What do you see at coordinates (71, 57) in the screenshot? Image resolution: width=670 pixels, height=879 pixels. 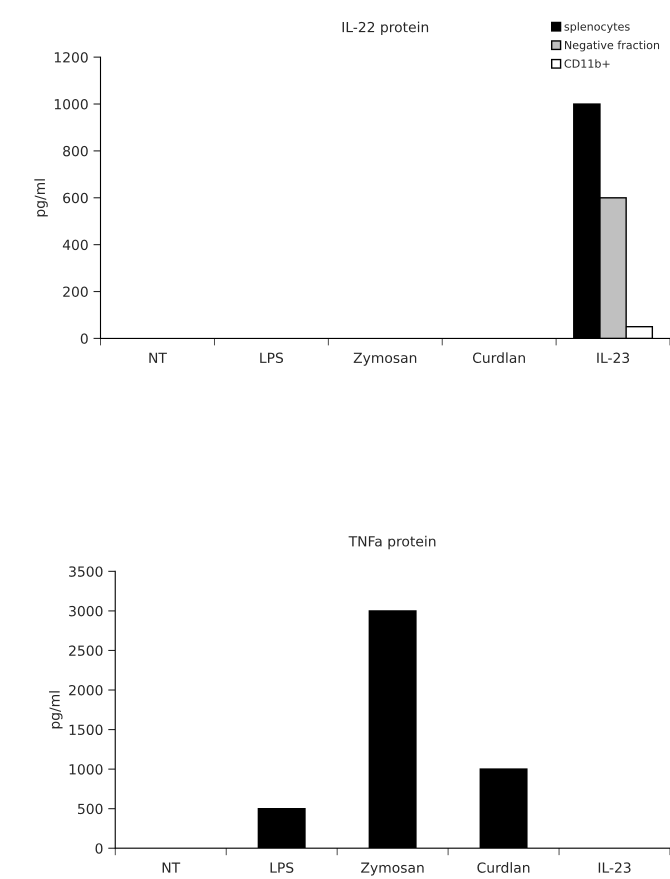 I see `y-tick-label: 1200` at bounding box center [71, 57].